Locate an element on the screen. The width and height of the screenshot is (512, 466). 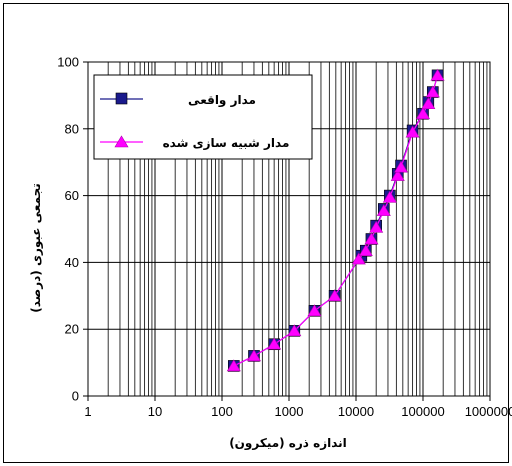
x-tick-label: 1000000 is located at coordinates (488, 411).